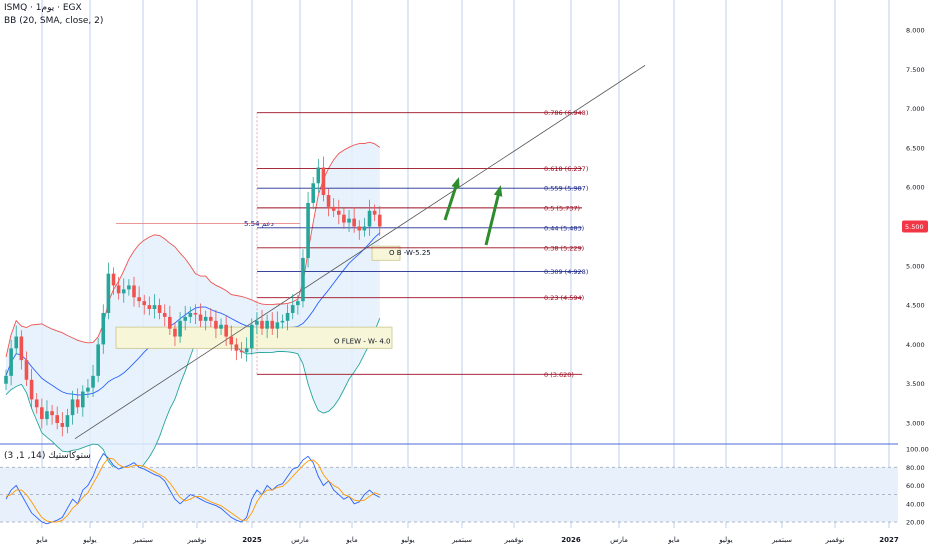  Describe the element at coordinates (455, 183) in the screenshot. I see `up-arrow-left-head` at that location.